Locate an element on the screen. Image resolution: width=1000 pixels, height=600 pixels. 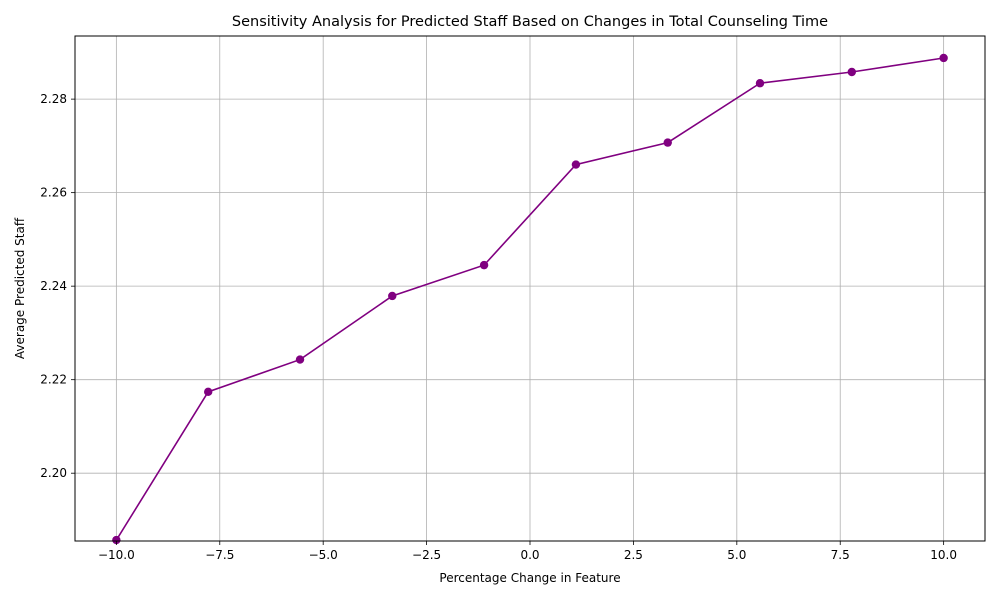
x-tick-label: −7.5 is located at coordinates (219, 555).